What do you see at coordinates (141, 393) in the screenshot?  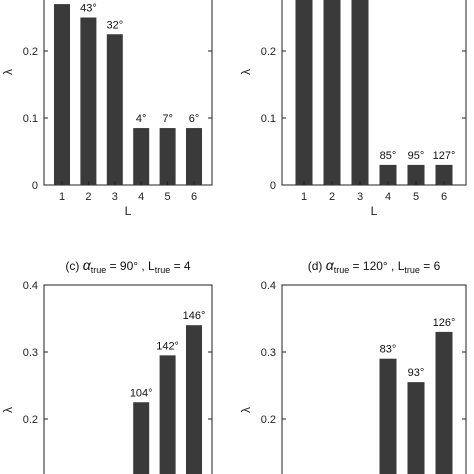 I see `bar-label-4: 104°` at bounding box center [141, 393].